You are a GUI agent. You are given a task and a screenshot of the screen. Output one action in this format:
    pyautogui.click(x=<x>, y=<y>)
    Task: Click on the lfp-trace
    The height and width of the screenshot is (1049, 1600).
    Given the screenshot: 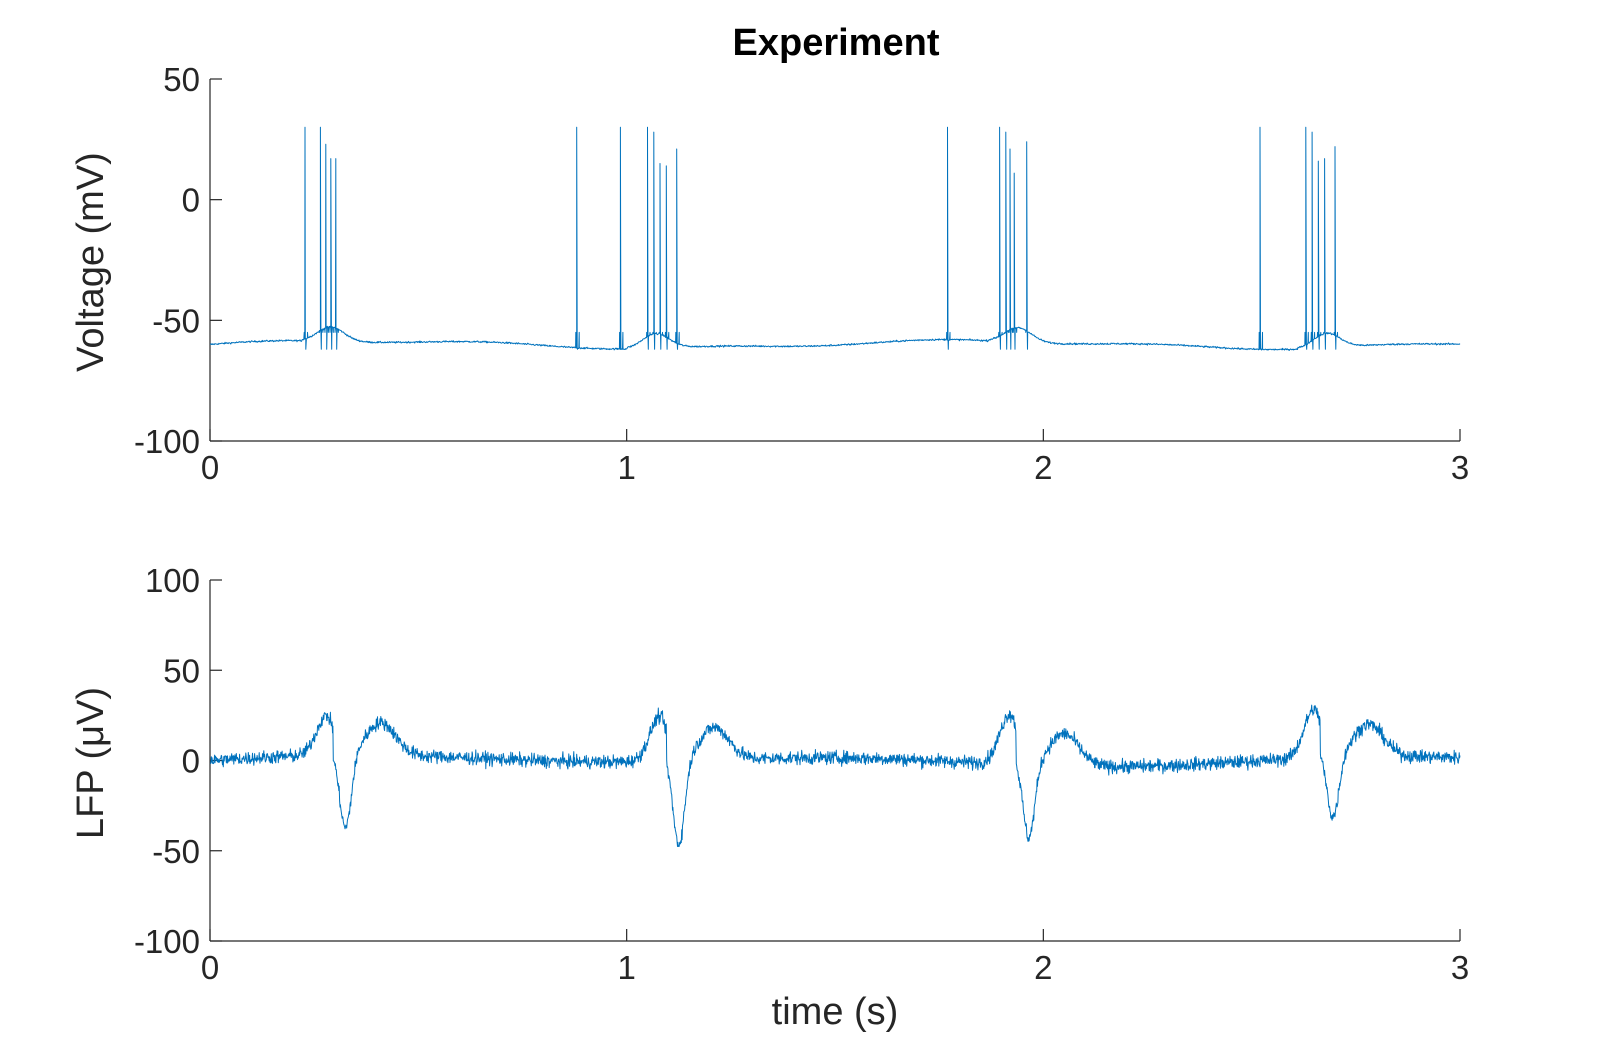 What is the action you would take?
    pyautogui.click(x=835, y=775)
    